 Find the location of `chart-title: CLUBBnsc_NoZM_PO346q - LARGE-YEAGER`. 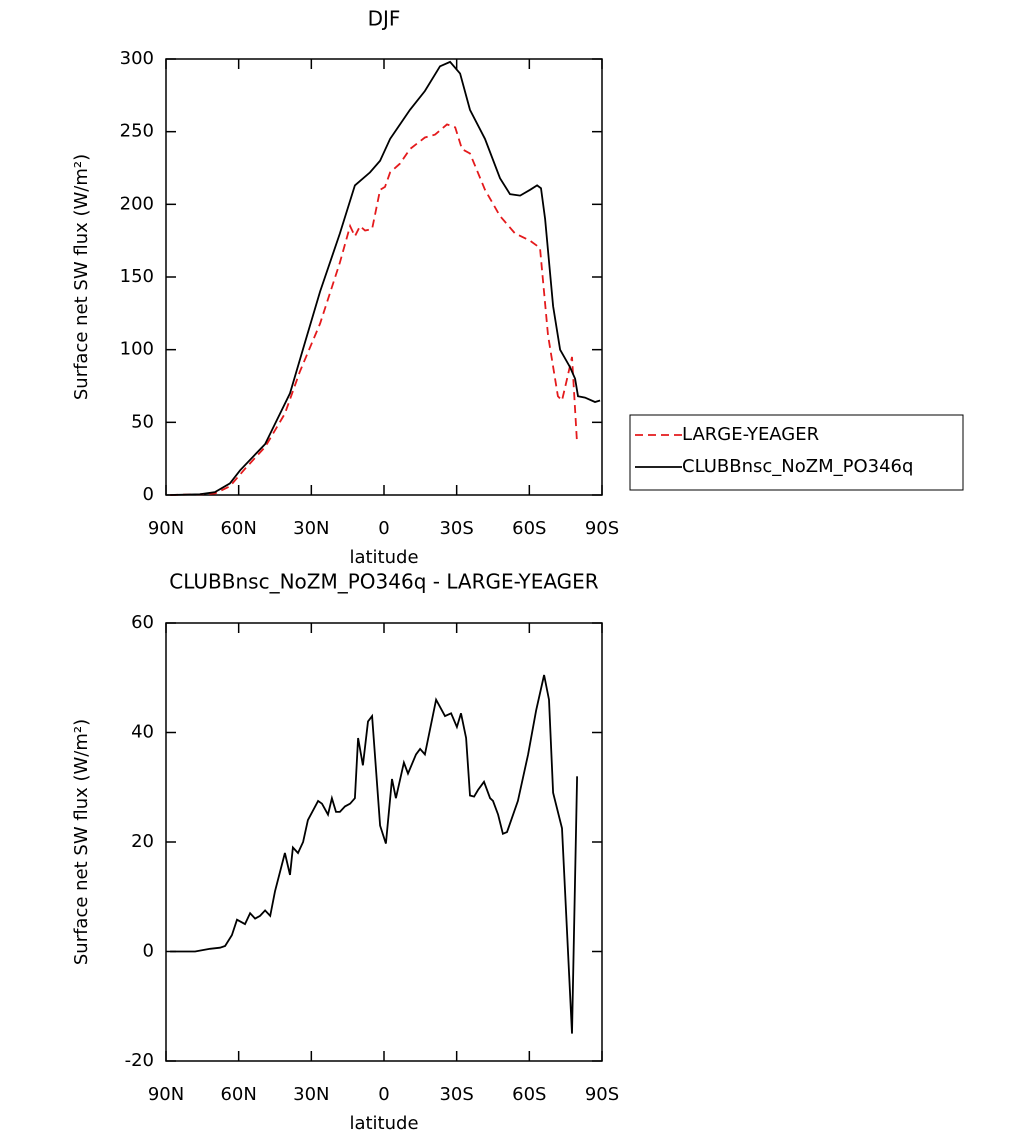

chart-title: CLUBBnsc_NoZM_PO346q - LARGE-YEAGER is located at coordinates (384, 582).